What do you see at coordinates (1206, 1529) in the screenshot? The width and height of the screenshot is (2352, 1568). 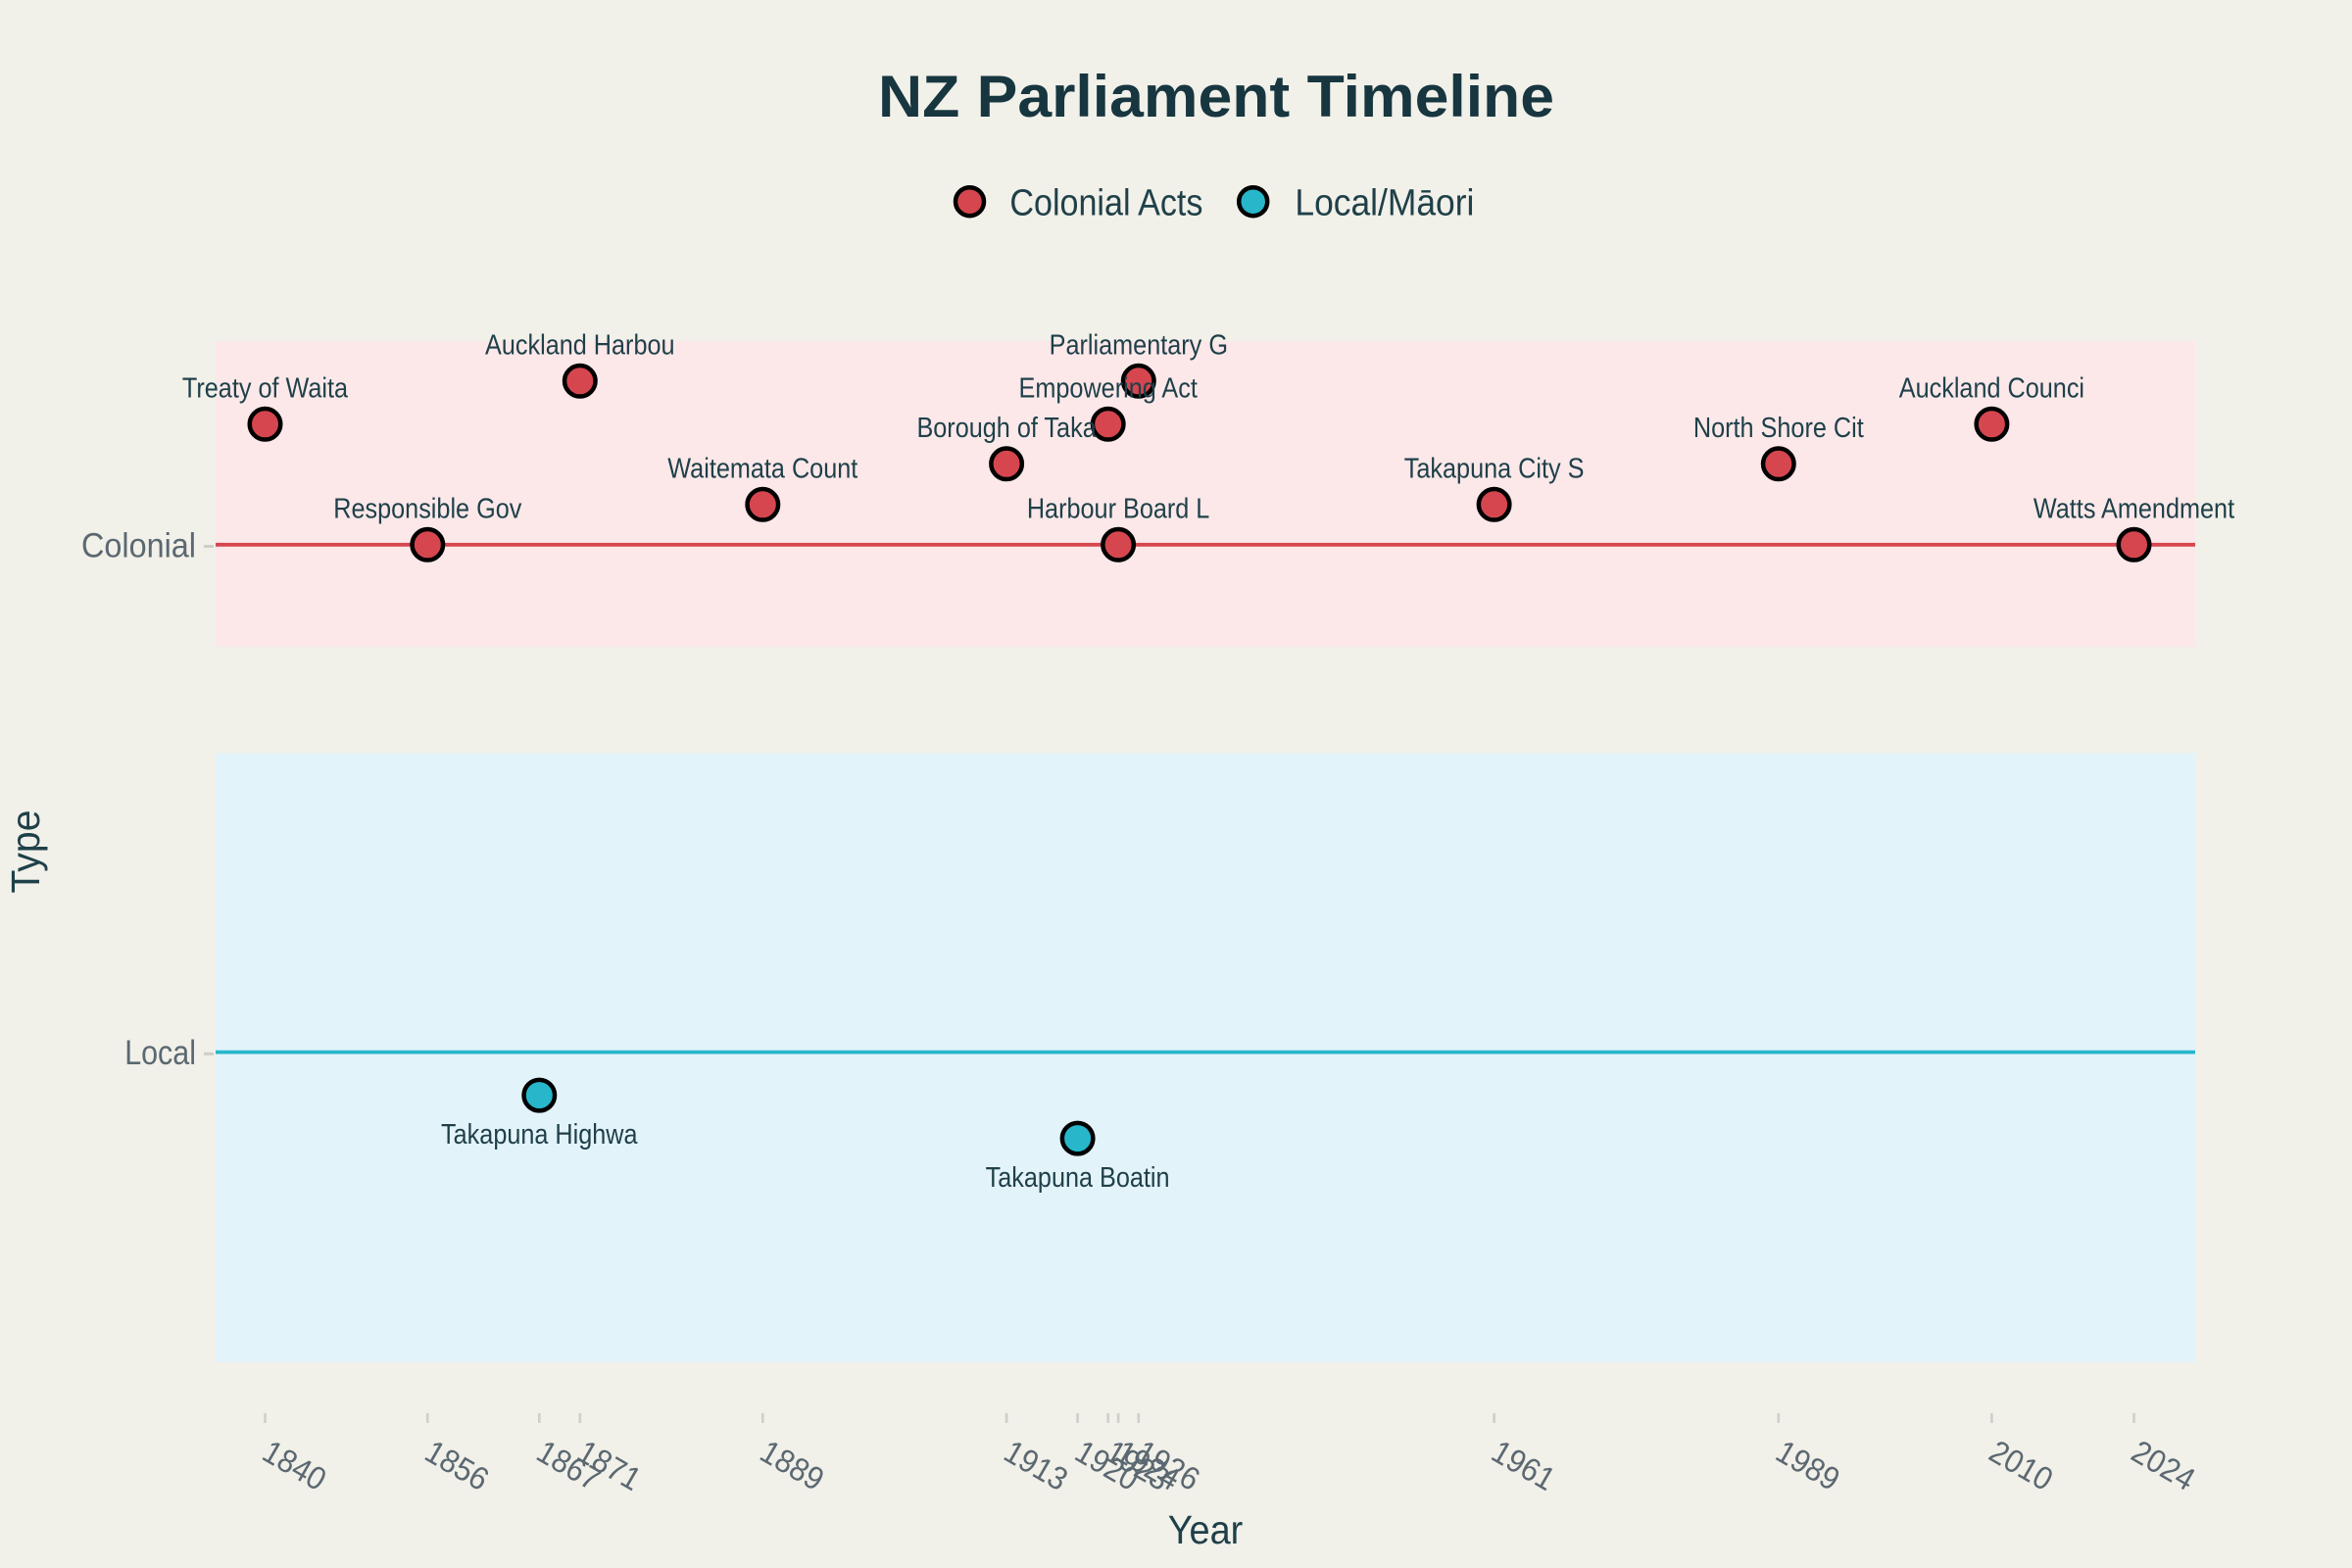 I see `svg-text: Year` at bounding box center [1206, 1529].